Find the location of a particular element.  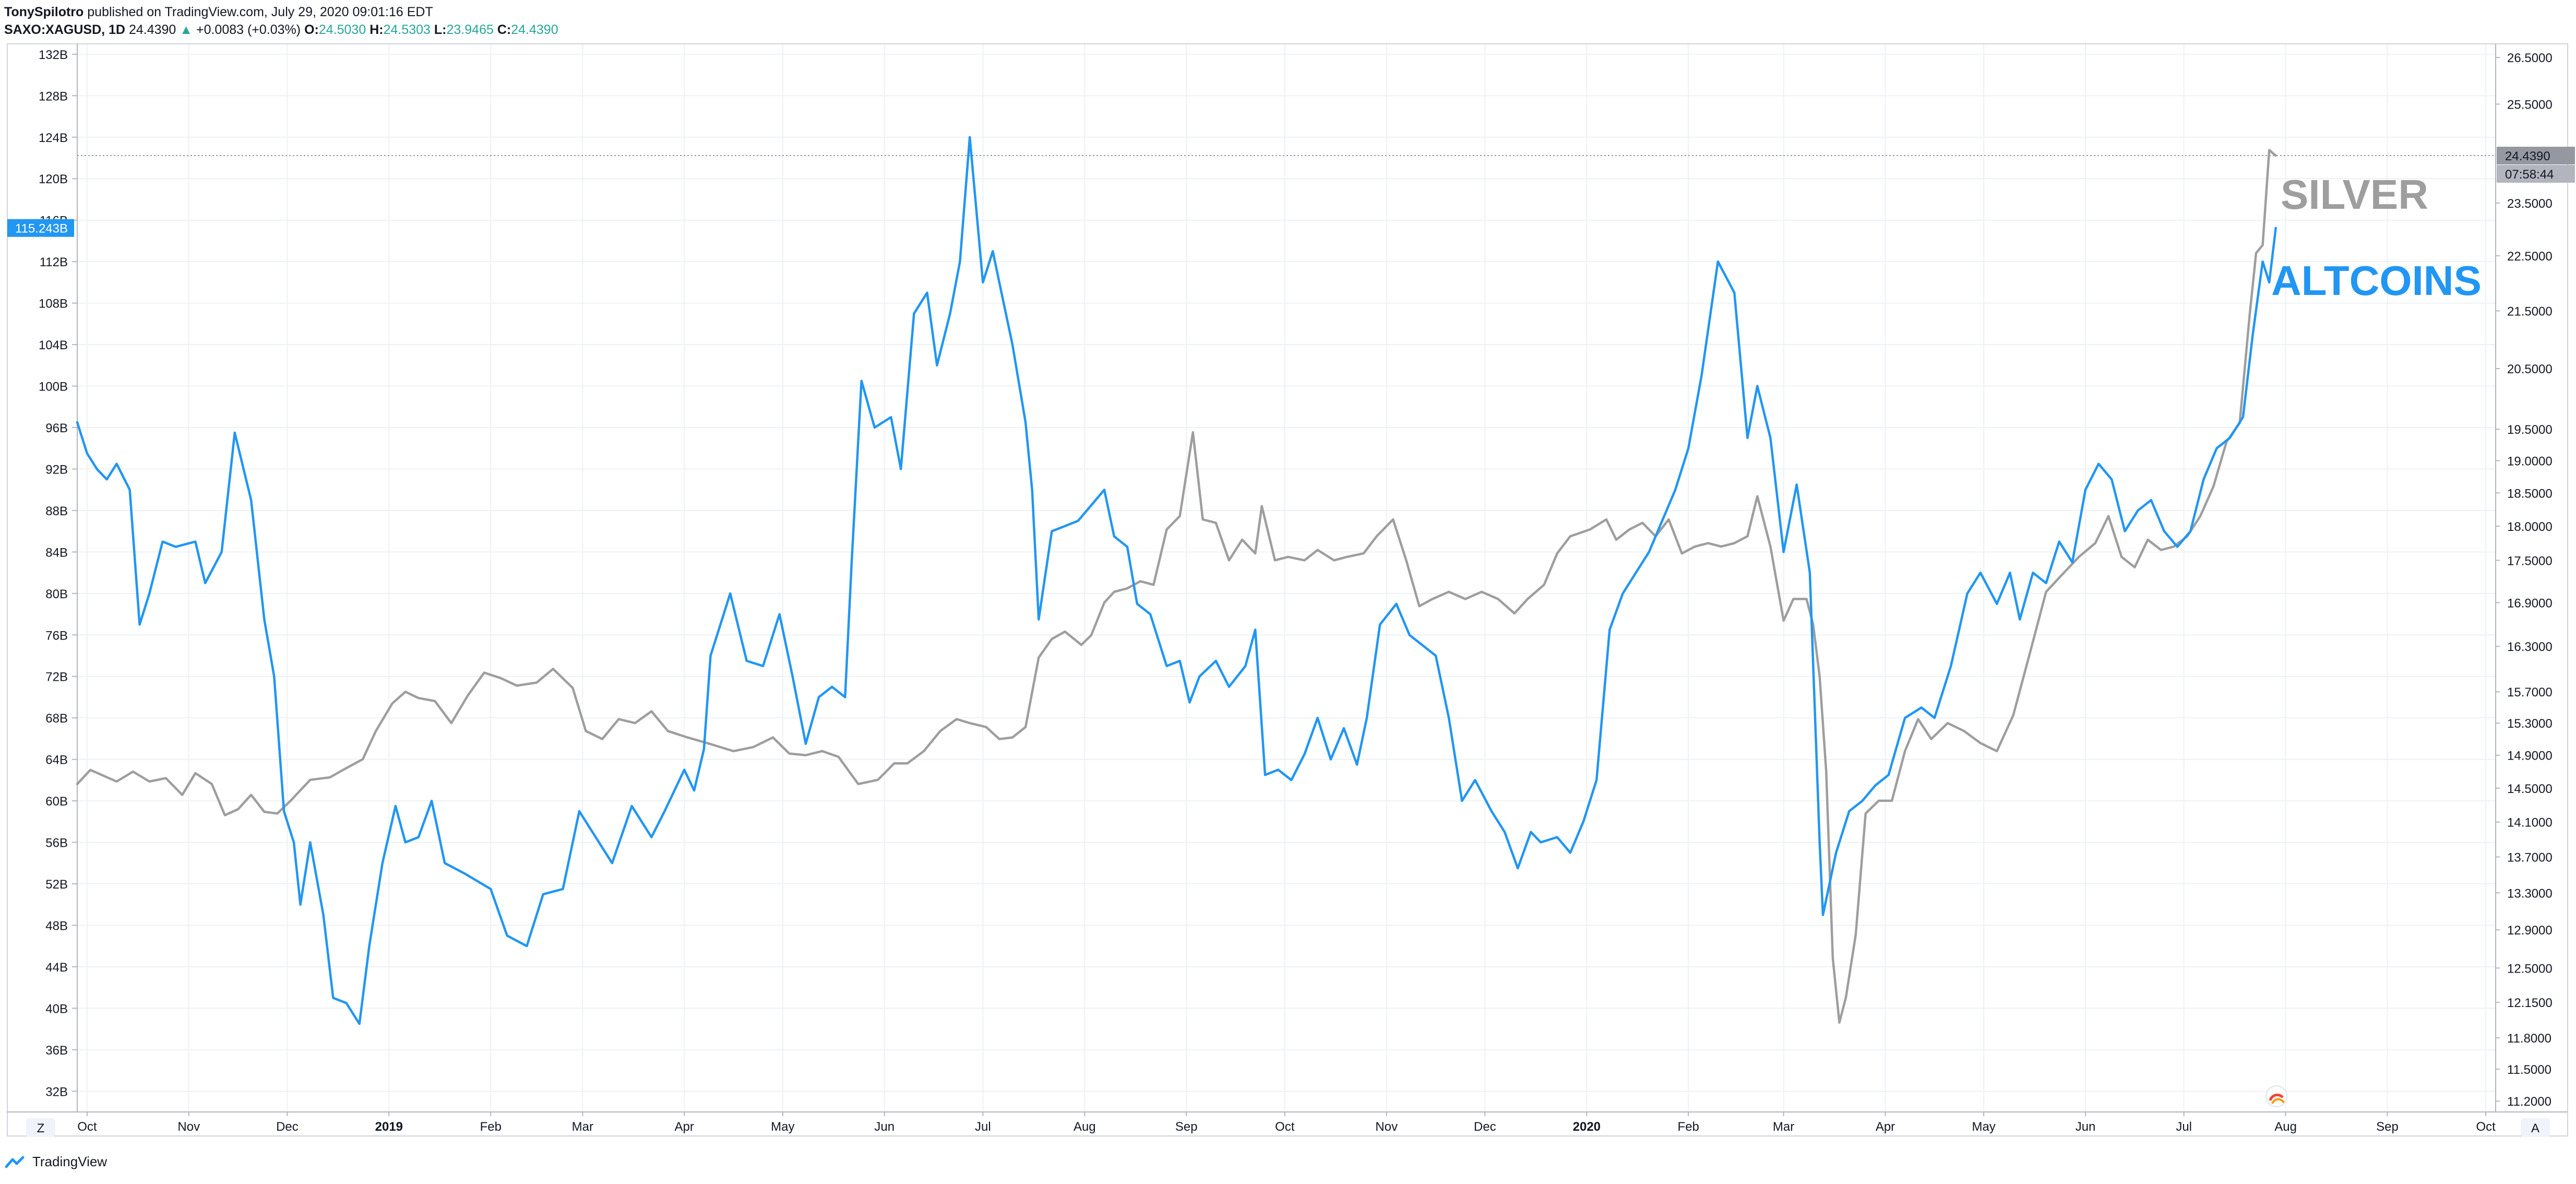

open-label: O: is located at coordinates (312, 29).